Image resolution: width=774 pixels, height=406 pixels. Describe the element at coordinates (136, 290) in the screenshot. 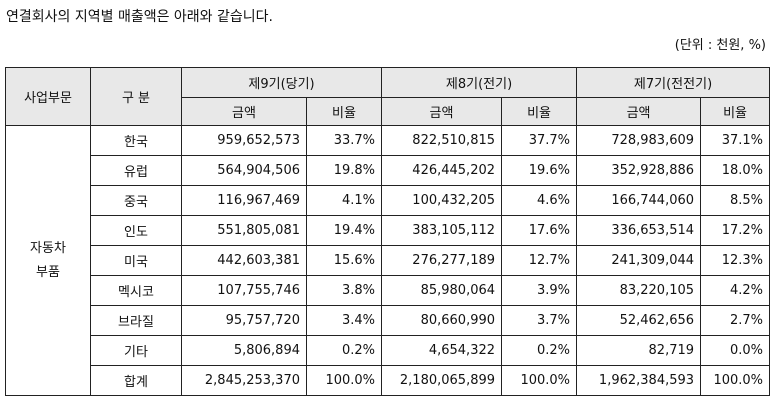

I see `region-cell: 멕시코` at that location.